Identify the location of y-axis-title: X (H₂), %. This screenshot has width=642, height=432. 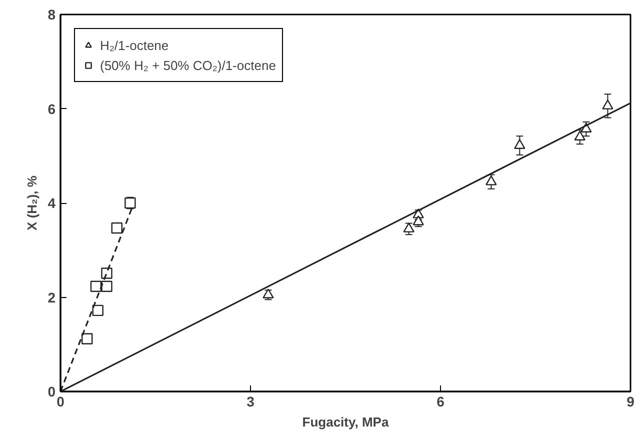
(32, 202).